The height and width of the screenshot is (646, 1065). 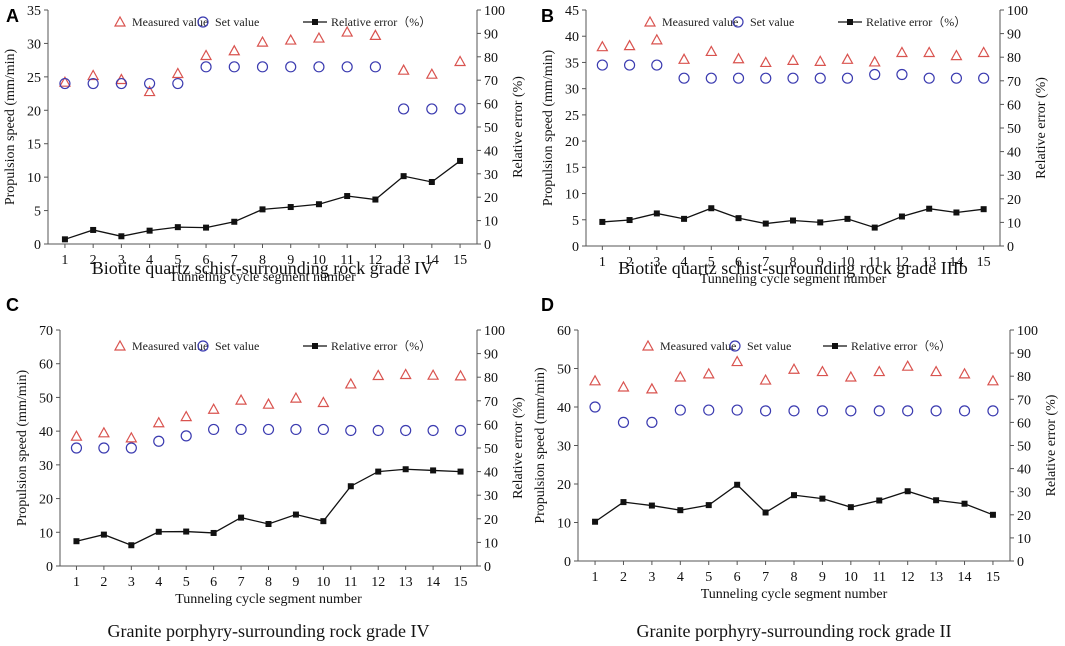 I want to click on legend-label-set: Set value, so click(x=772, y=22).